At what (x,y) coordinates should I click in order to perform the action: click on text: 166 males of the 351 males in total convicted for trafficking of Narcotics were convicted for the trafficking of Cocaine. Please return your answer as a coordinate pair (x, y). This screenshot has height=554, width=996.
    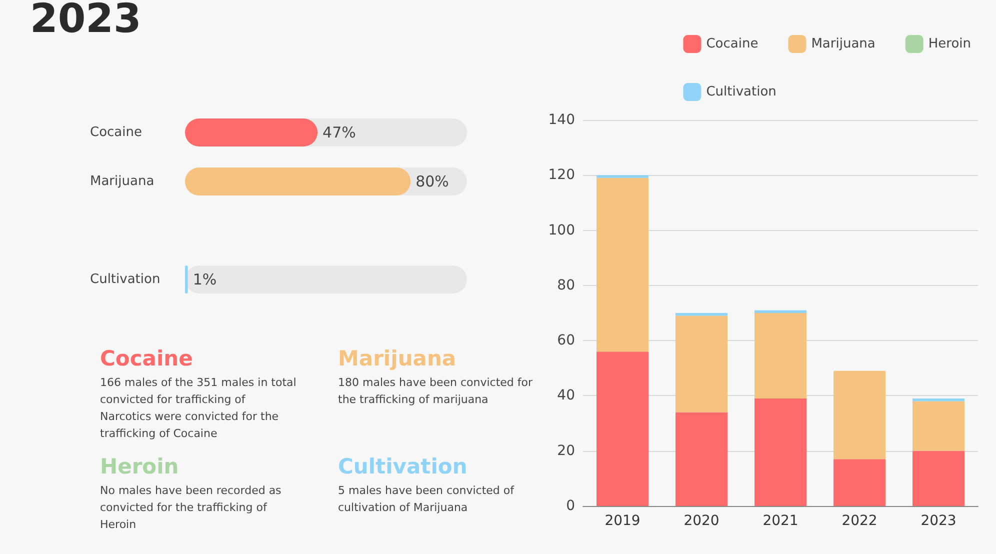
    Looking at the image, I should click on (200, 408).